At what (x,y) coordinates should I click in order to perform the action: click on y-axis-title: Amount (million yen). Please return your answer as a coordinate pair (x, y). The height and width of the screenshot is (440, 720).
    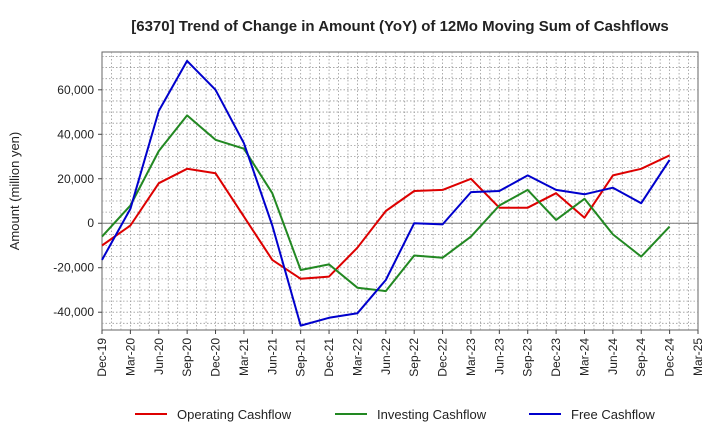
    Looking at the image, I should click on (14, 191).